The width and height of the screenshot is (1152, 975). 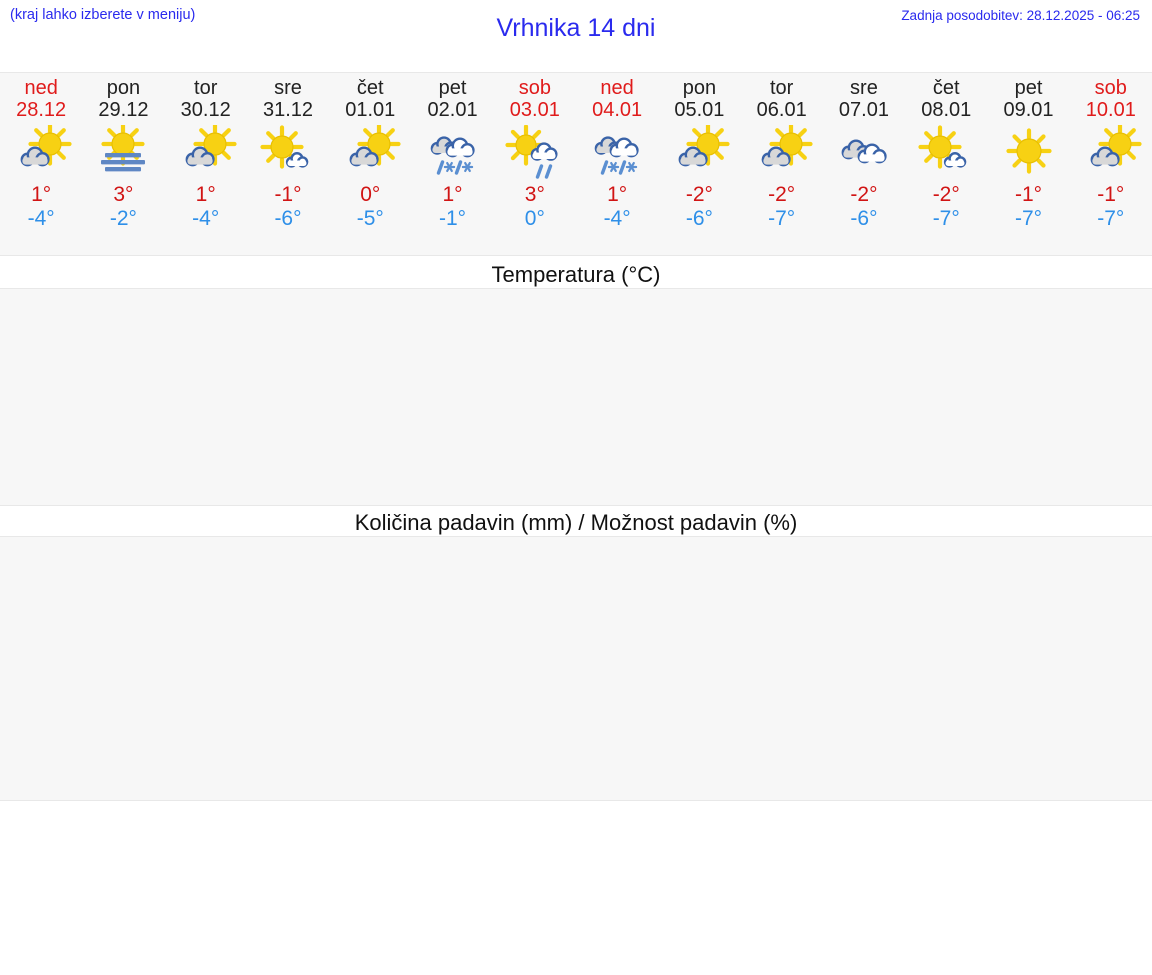 I want to click on temperature-min: -1°, so click(x=453, y=218).